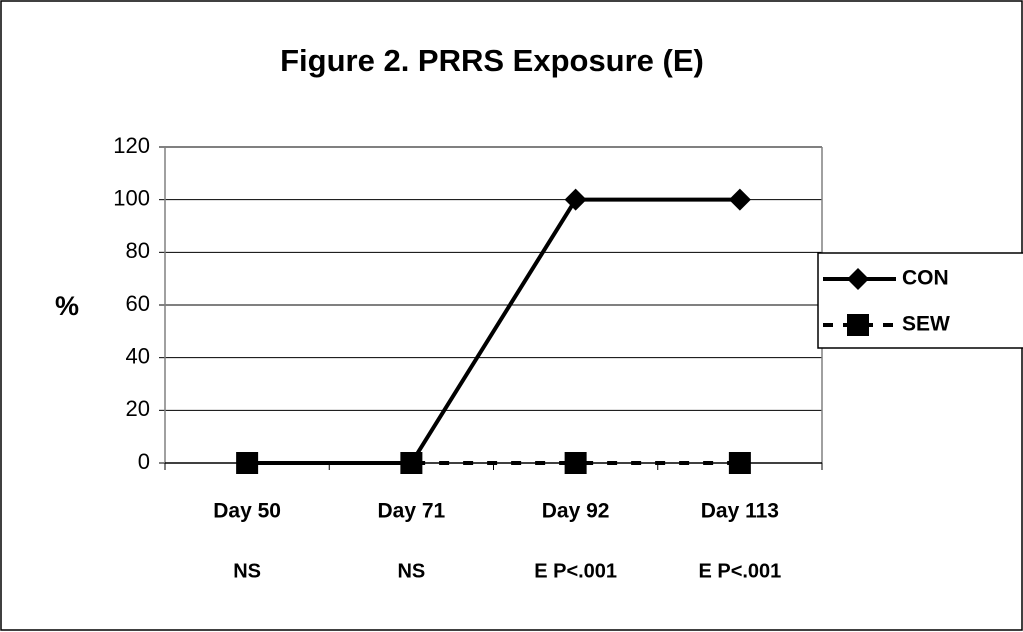 This screenshot has height=632, width=1023. What do you see at coordinates (138, 303) in the screenshot?
I see `y-tick-label: 60` at bounding box center [138, 303].